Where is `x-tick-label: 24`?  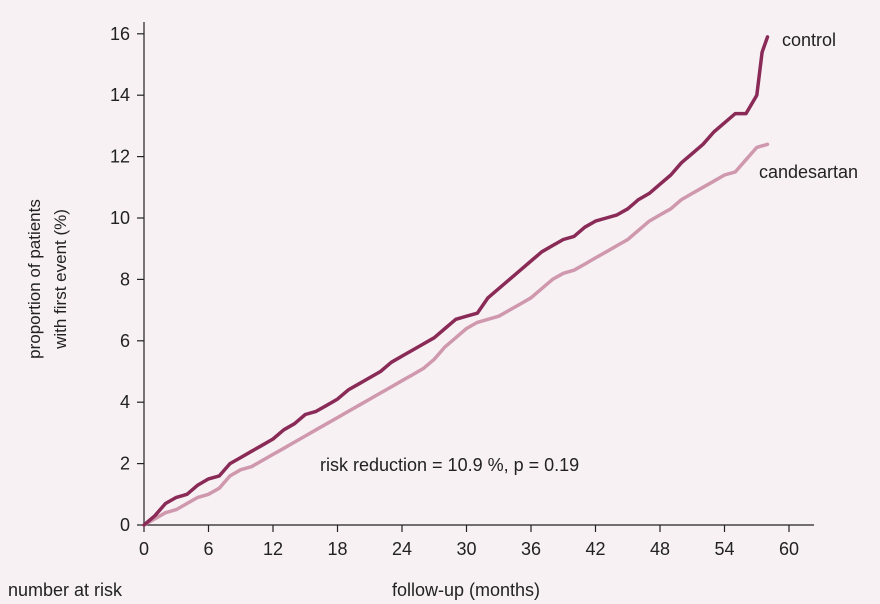 x-tick-label: 24 is located at coordinates (402, 549).